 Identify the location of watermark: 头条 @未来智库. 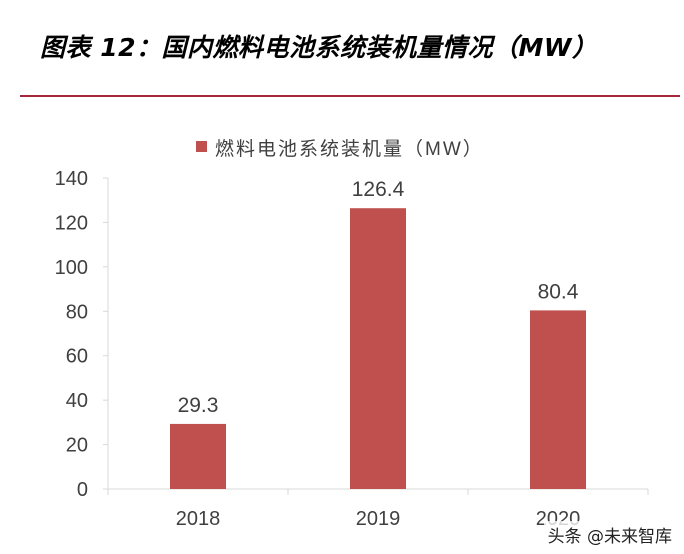
(609, 534).